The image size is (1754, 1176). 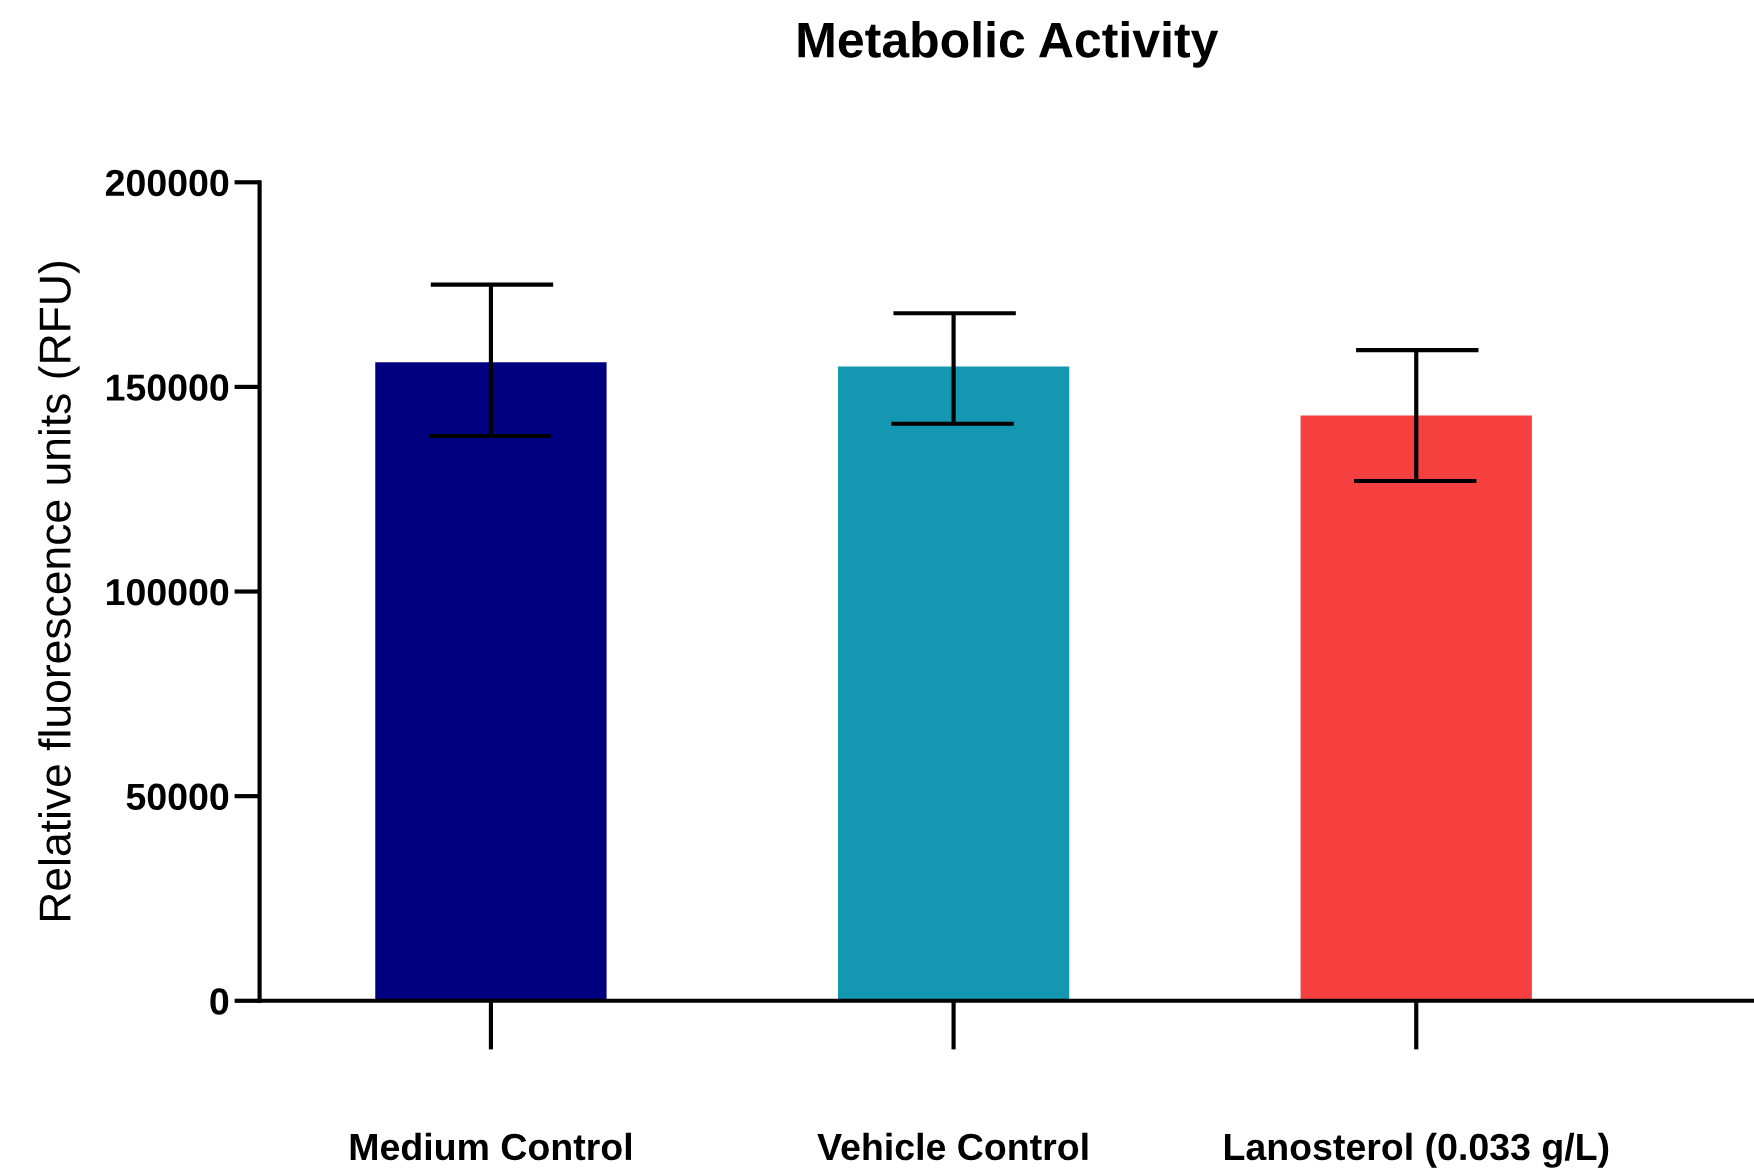 What do you see at coordinates (167, 592) in the screenshot?
I see `y-tick-label: 100000` at bounding box center [167, 592].